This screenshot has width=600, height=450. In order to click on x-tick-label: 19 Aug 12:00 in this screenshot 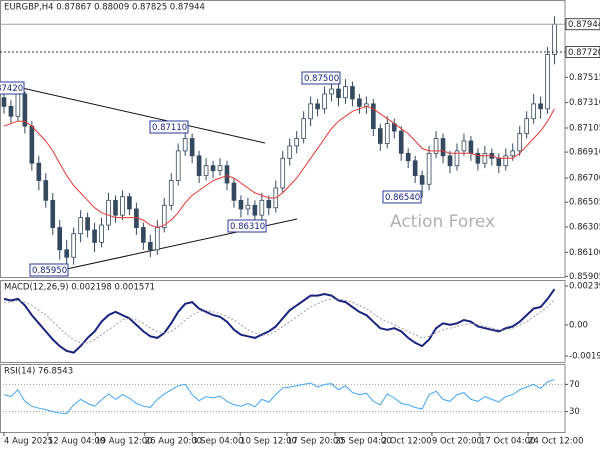, I will do `click(123, 442)`.